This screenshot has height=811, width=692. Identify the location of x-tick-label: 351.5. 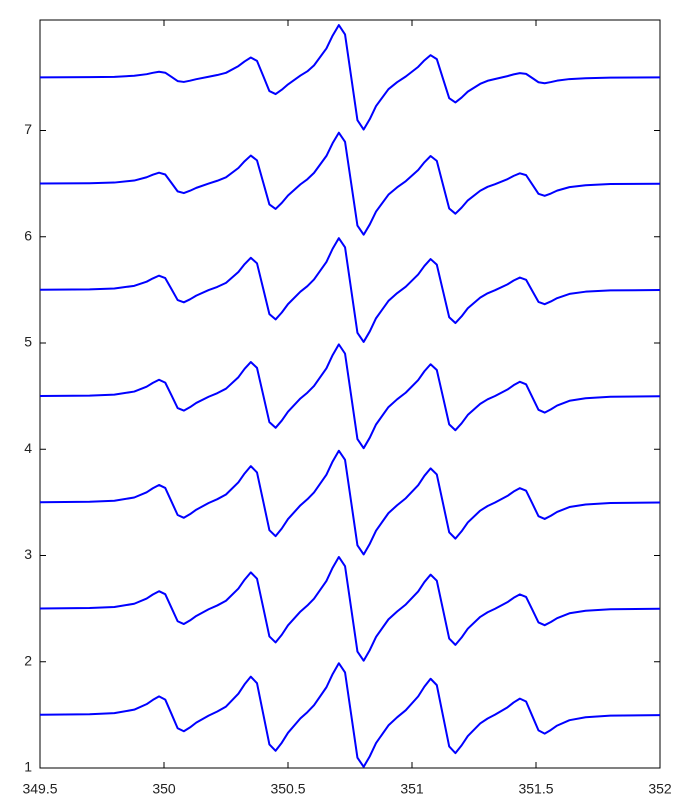
(535, 789).